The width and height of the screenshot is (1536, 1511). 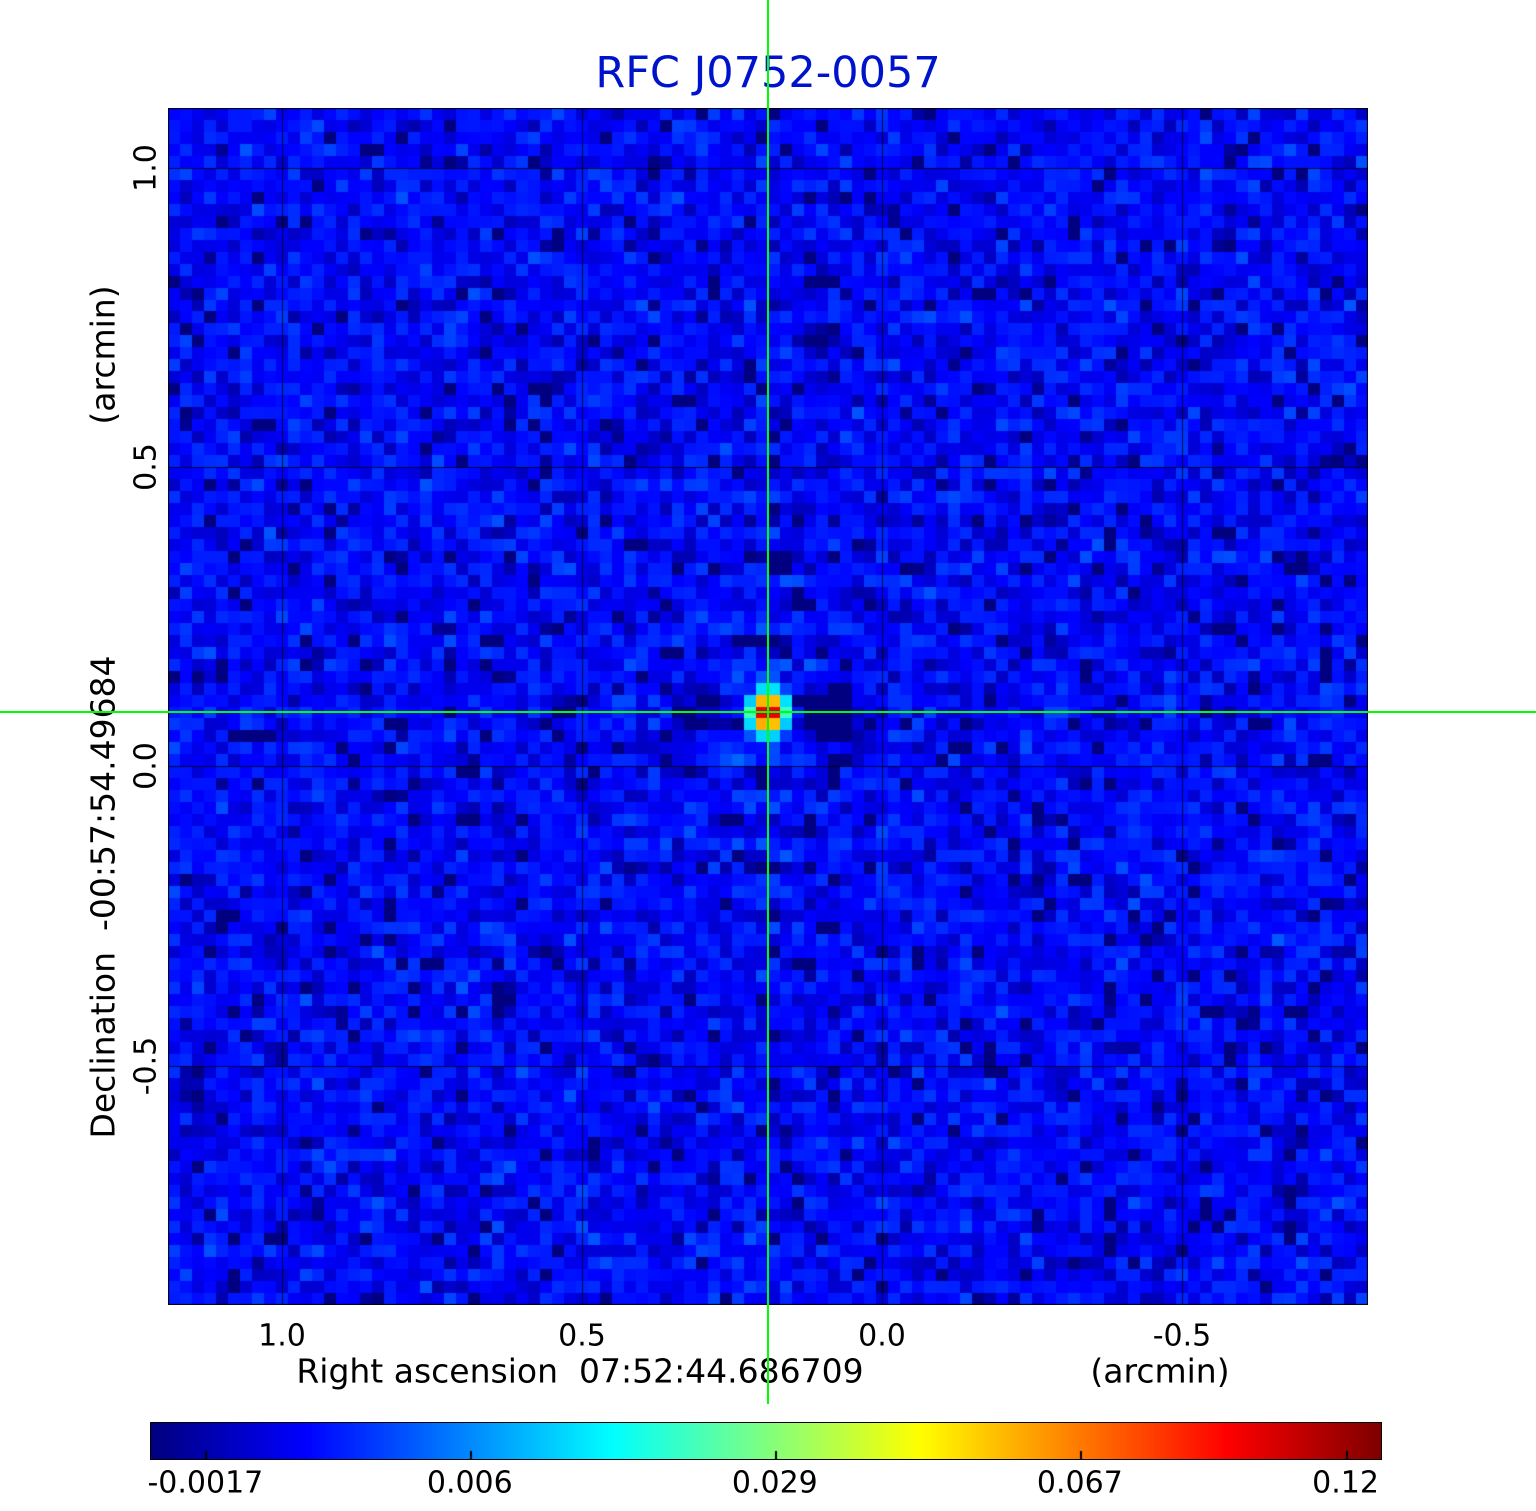 What do you see at coordinates (146, 467) in the screenshot?
I see `y-tick-label: 0.5` at bounding box center [146, 467].